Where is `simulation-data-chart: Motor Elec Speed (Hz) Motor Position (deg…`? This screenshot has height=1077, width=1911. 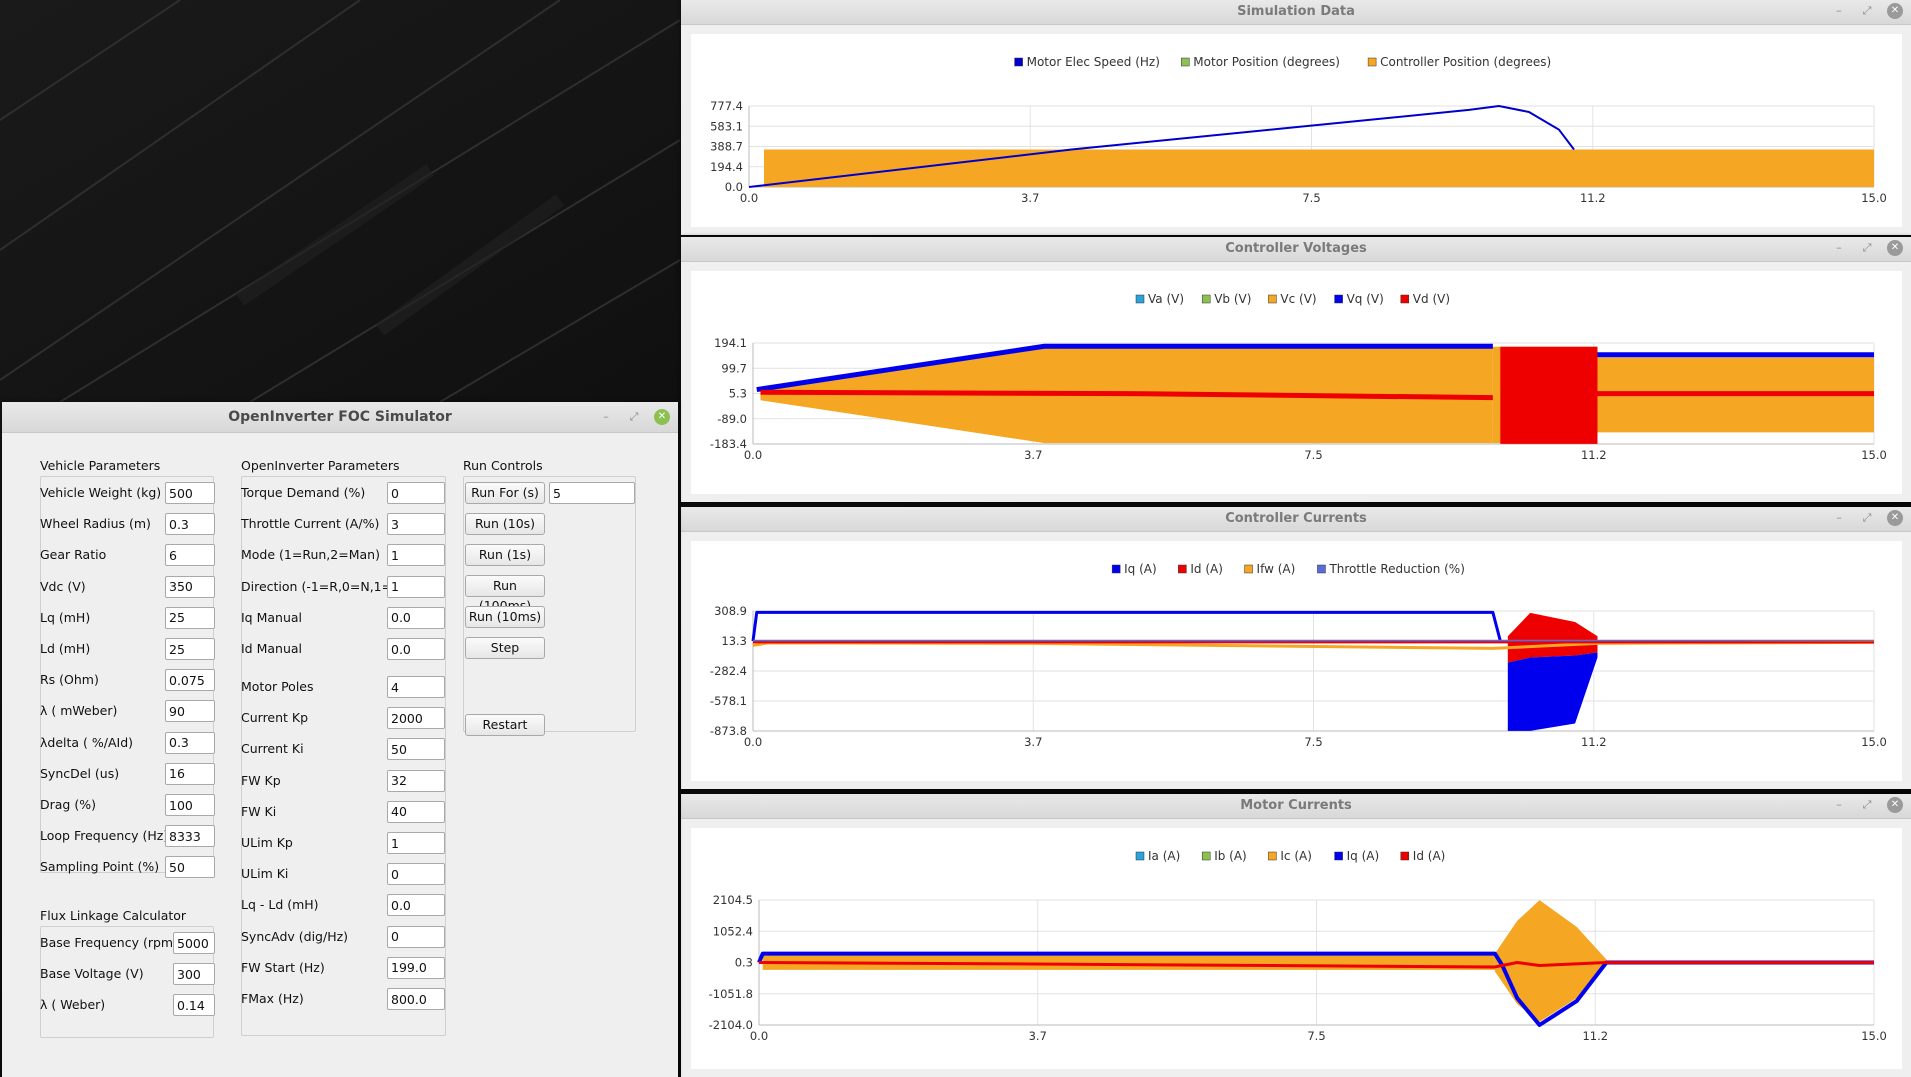
simulation-data-chart: Motor Elec Speed (Hz) Motor Position (deg… is located at coordinates (1298, 130).